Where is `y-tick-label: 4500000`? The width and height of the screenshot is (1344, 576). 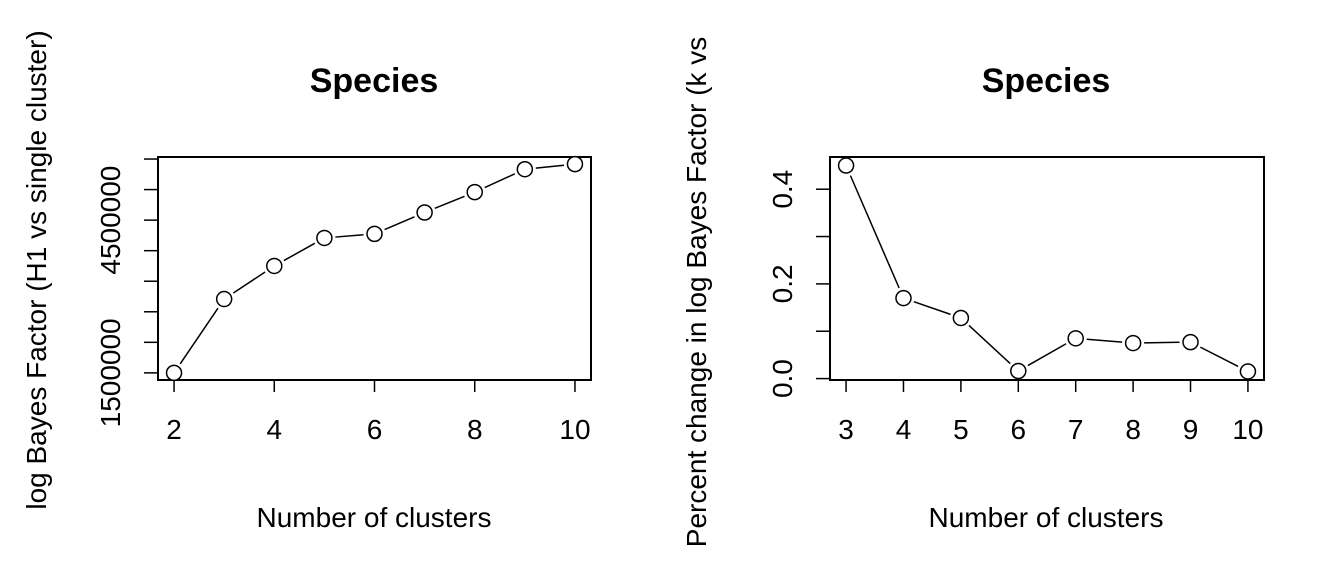 y-tick-label: 4500000 is located at coordinates (110, 220).